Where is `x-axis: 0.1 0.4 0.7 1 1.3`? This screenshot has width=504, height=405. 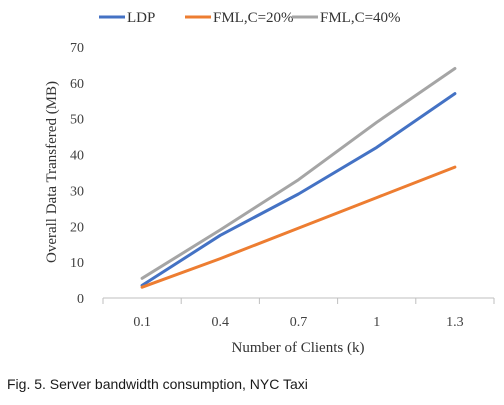
x-axis: 0.1 0.4 0.7 1 1.3 is located at coordinates (298, 313).